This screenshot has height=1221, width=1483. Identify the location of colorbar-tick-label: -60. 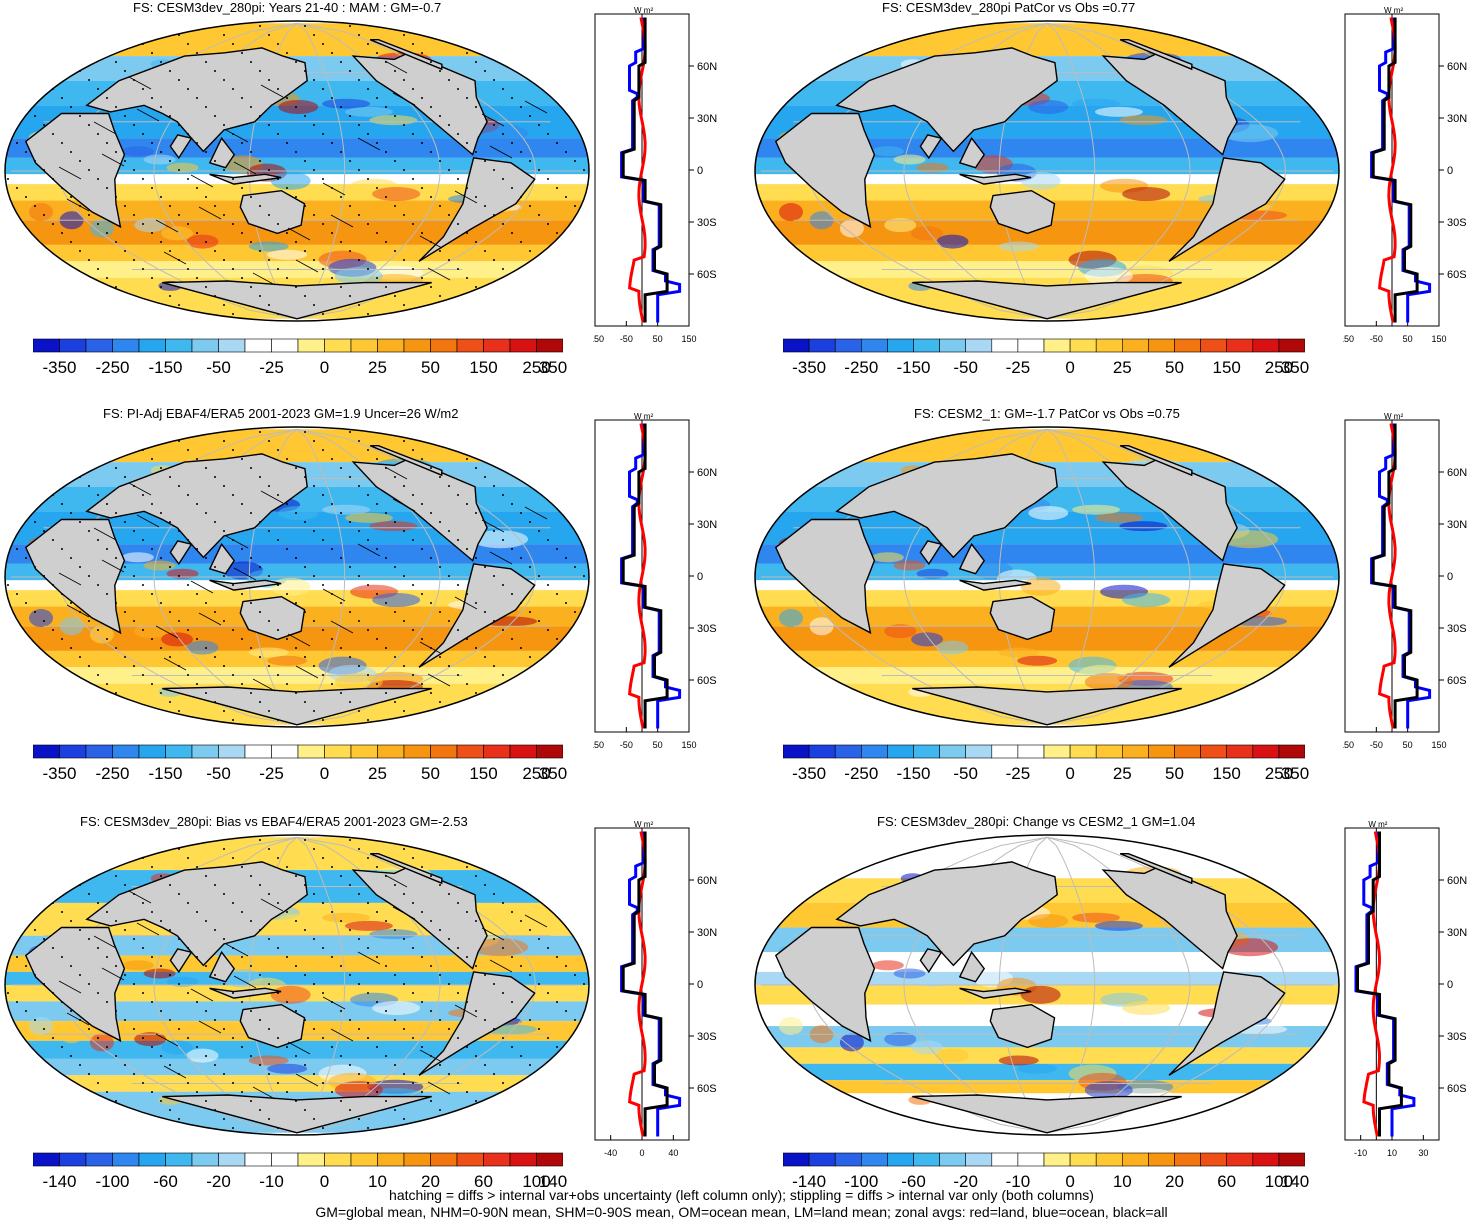
(913, 1181).